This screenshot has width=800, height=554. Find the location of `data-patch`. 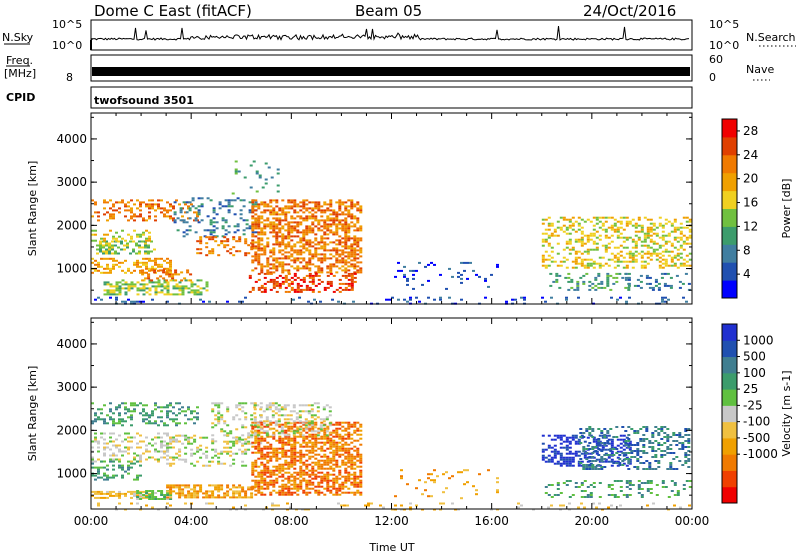

data-patch is located at coordinates (156, 287).